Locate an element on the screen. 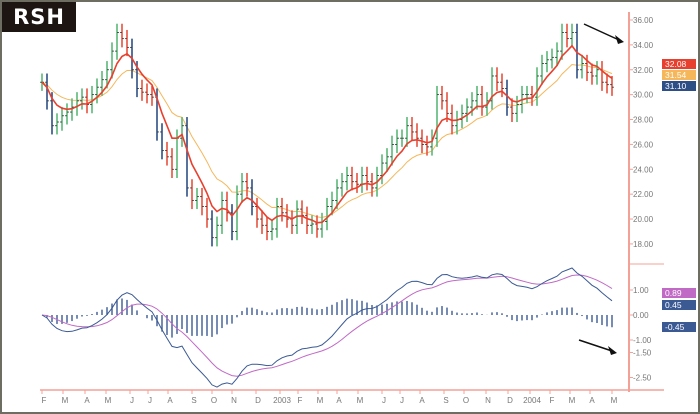 The image size is (700, 414). slow-ma-value-label-bg is located at coordinates (679, 75).